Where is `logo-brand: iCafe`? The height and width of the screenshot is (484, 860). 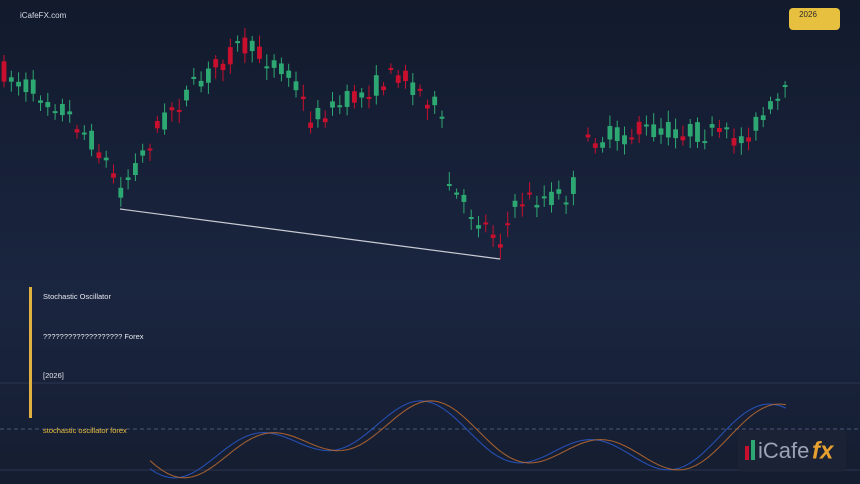
logo-brand: iCafe is located at coordinates (783, 450).